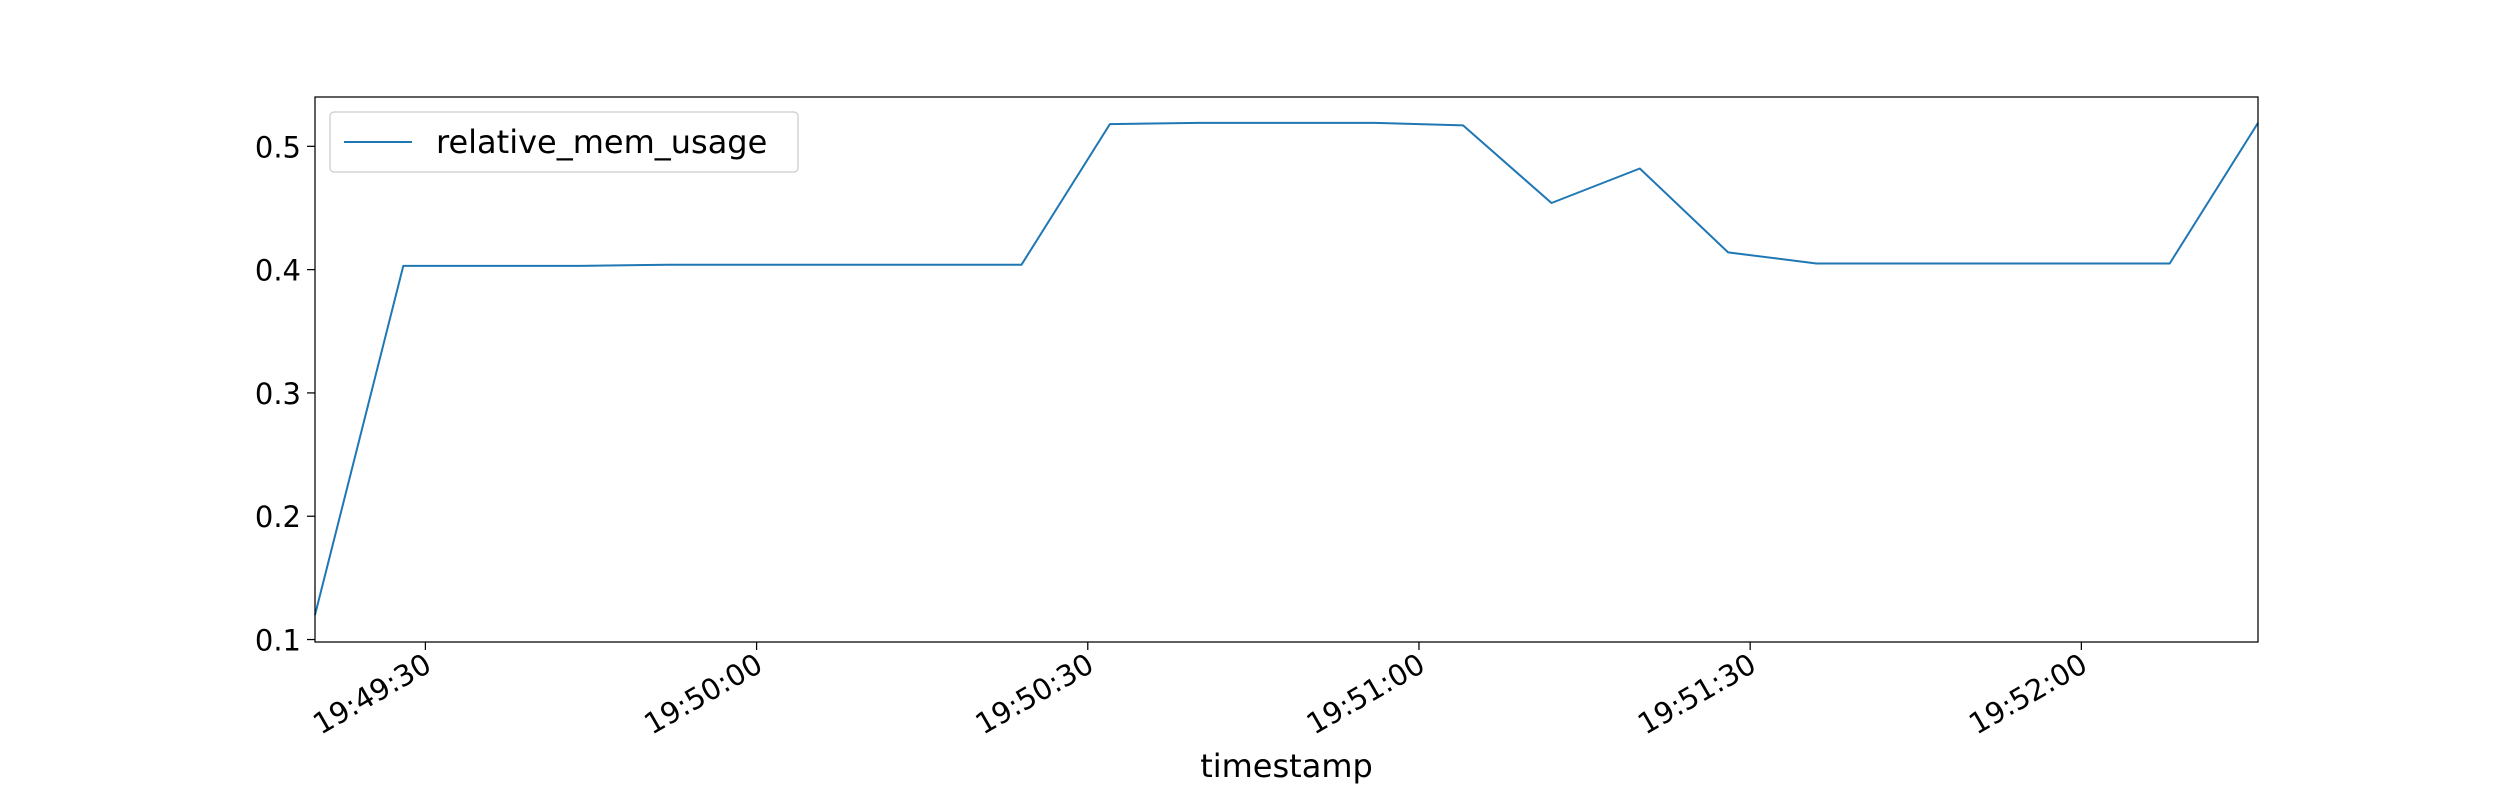  I want to click on y-axis: 0.1 0.2 0.3 0.4 0.5, so click(285, 394).